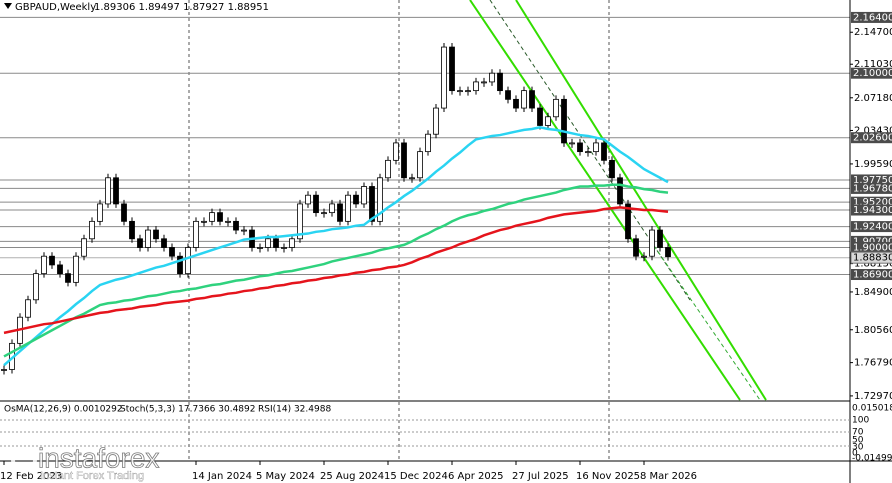  I want to click on chart-title: GBPAUD,Weekly, so click(55, 7).